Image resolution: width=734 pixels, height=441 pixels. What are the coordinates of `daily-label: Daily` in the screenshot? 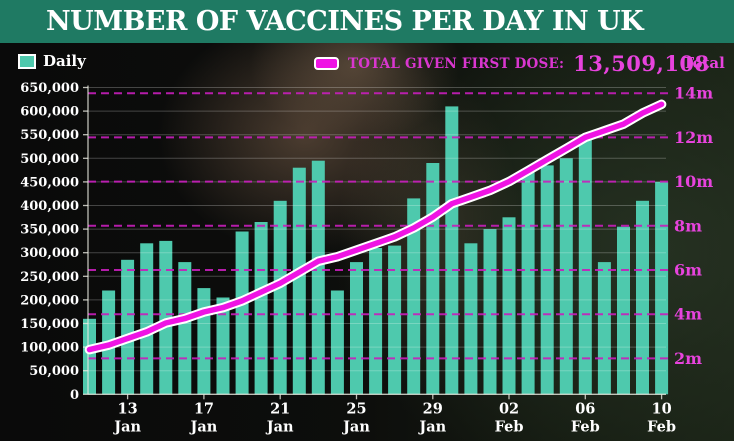 It's located at (64, 61).